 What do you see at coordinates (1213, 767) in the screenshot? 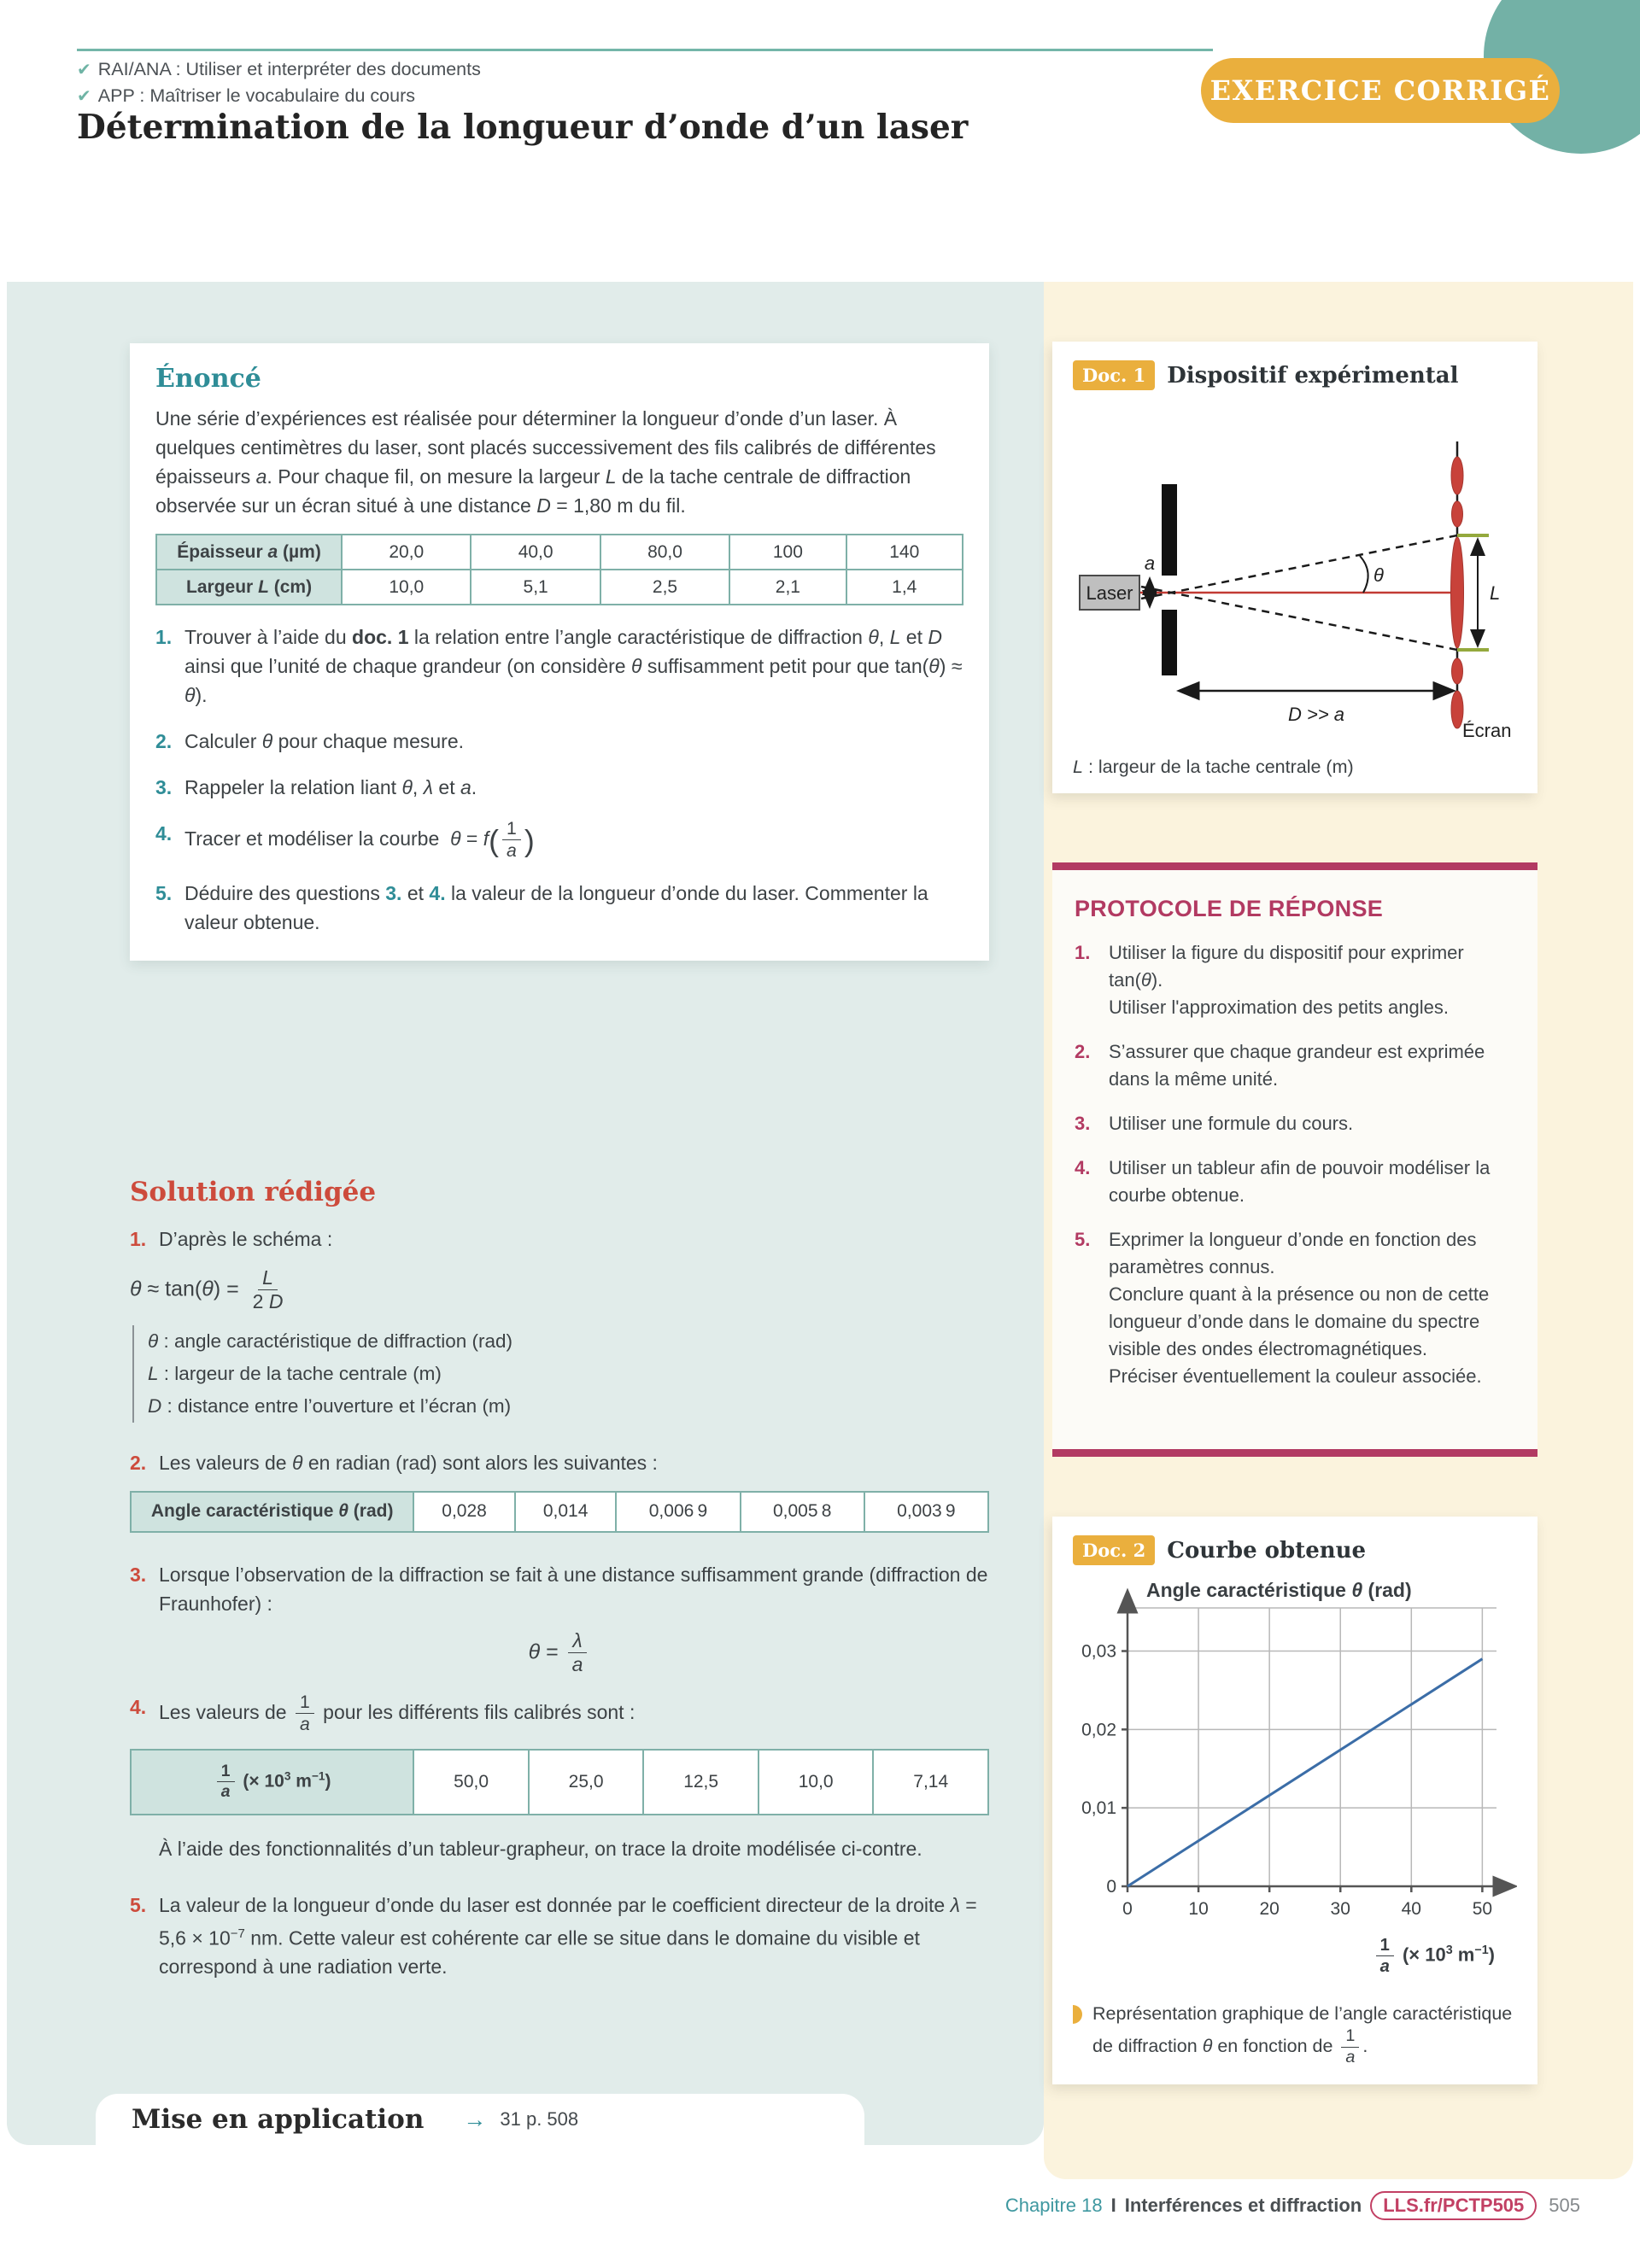
I see `doc1-caption: L : largeur de la tache centrale (m)` at bounding box center [1213, 767].